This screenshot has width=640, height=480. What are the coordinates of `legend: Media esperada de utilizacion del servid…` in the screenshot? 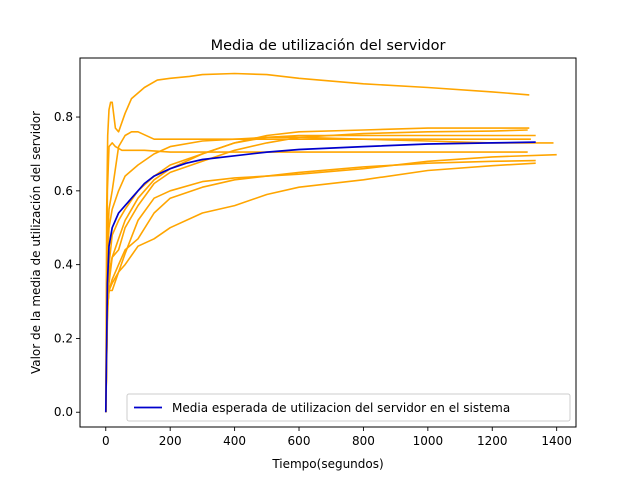 It's located at (348, 407).